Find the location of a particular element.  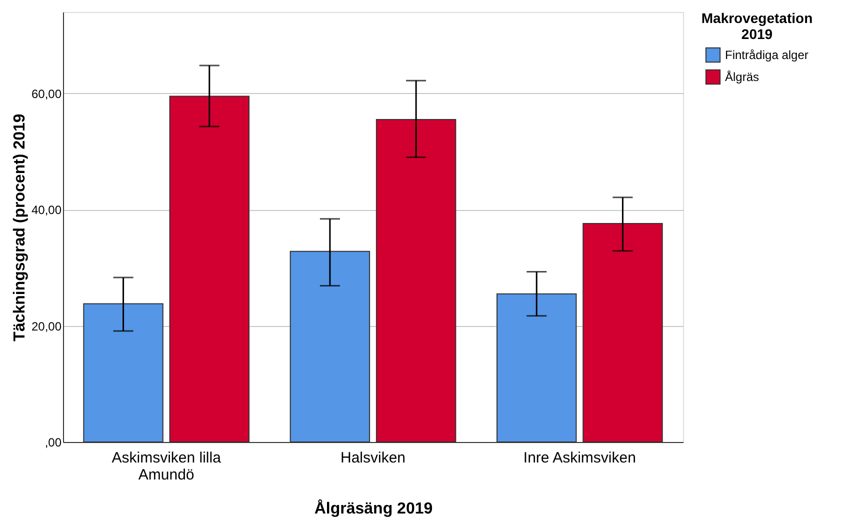

y-tick-label: 20,00 is located at coordinates (46, 326).